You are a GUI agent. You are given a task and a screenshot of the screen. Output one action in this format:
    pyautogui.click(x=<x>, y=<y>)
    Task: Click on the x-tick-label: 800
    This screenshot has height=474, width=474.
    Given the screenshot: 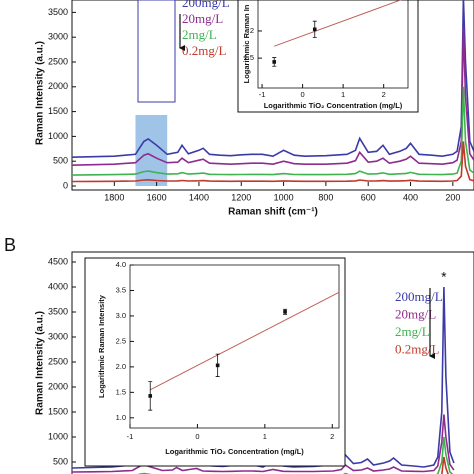 What is the action you would take?
    pyautogui.click(x=325, y=197)
    